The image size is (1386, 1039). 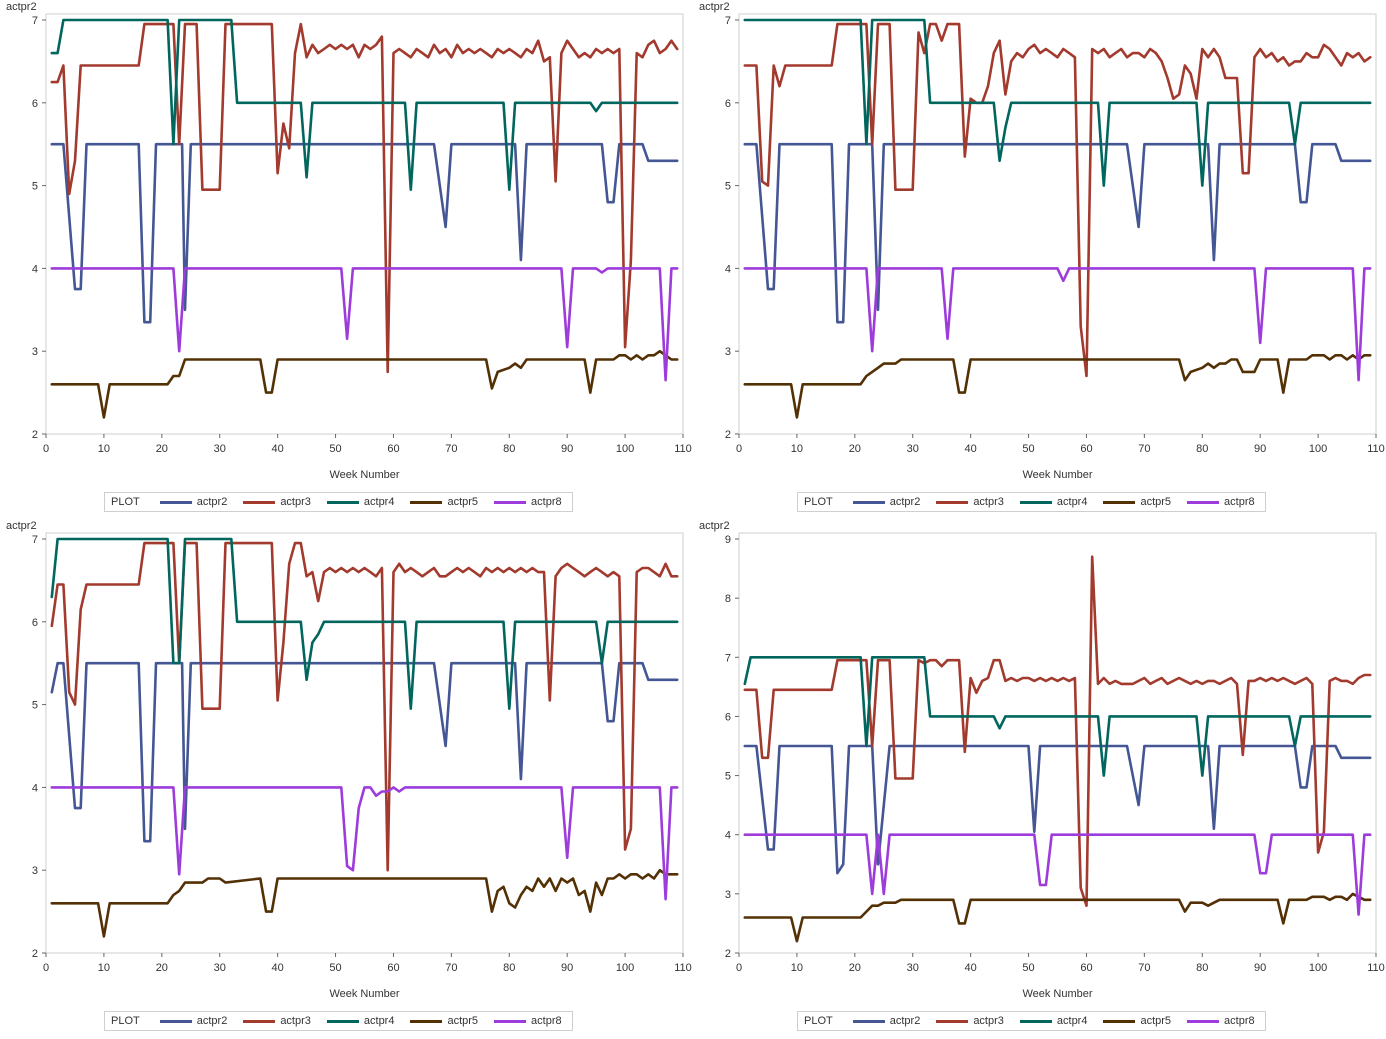 I want to click on y-tick-label: 7, so click(x=728, y=658).